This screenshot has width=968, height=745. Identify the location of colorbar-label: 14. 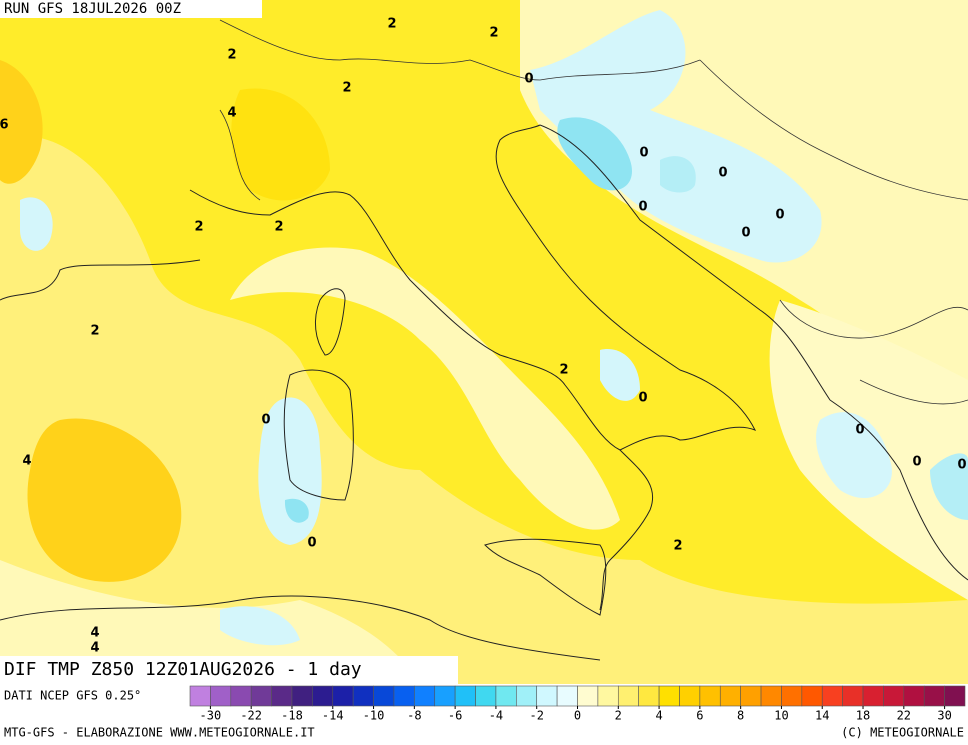
(822, 716).